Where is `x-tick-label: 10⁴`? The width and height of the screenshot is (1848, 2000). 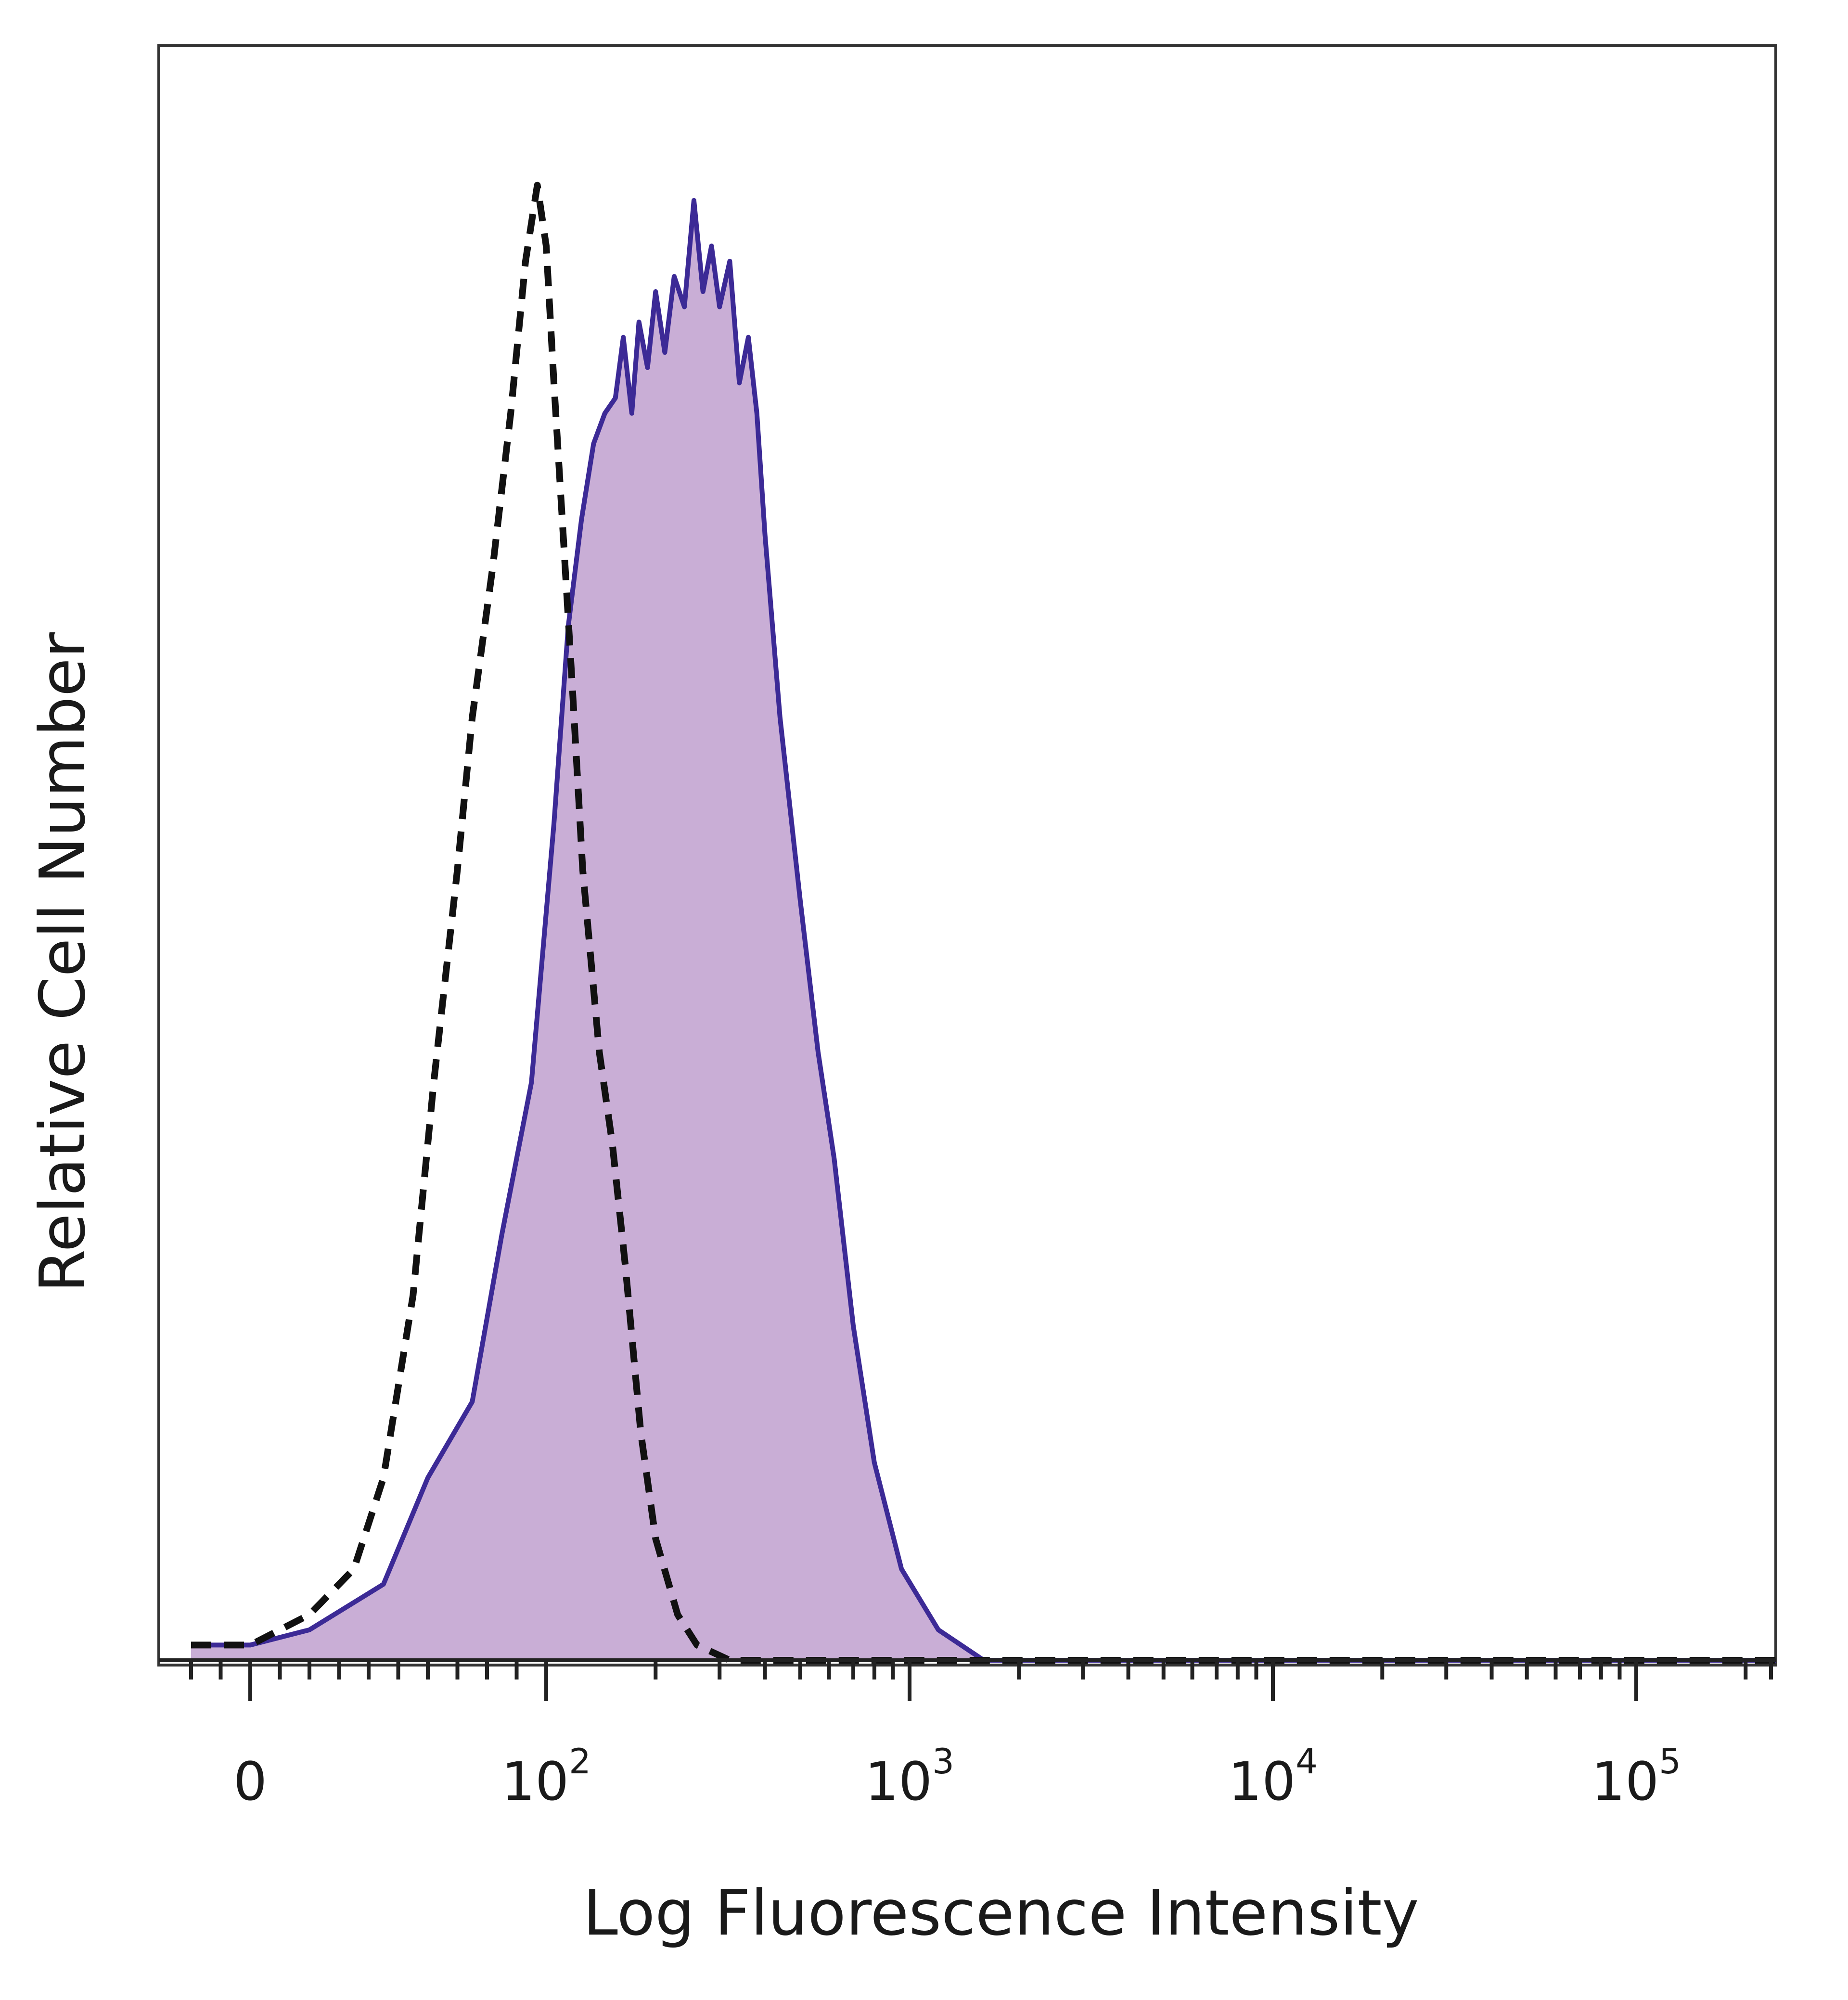
x-tick-label: 10⁴ is located at coordinates (1273, 1776).